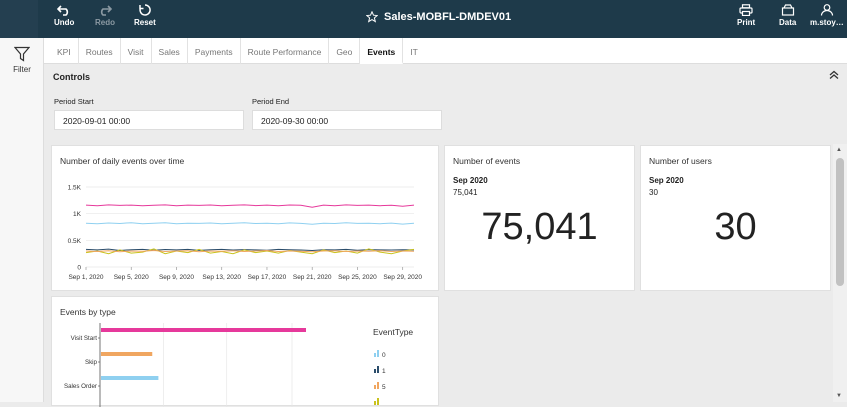  What do you see at coordinates (136, 51) in the screenshot?
I see `tab-visit: Visit` at bounding box center [136, 51].